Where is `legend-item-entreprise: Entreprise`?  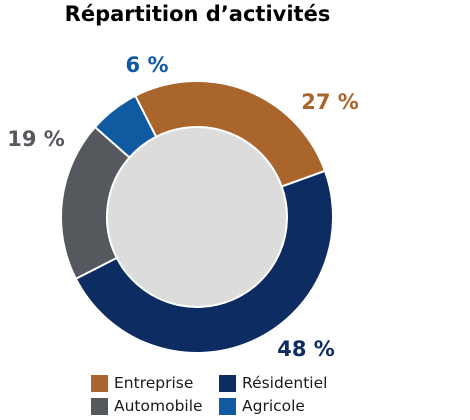
legend-item-entreprise: Entreprise is located at coordinates (142, 383).